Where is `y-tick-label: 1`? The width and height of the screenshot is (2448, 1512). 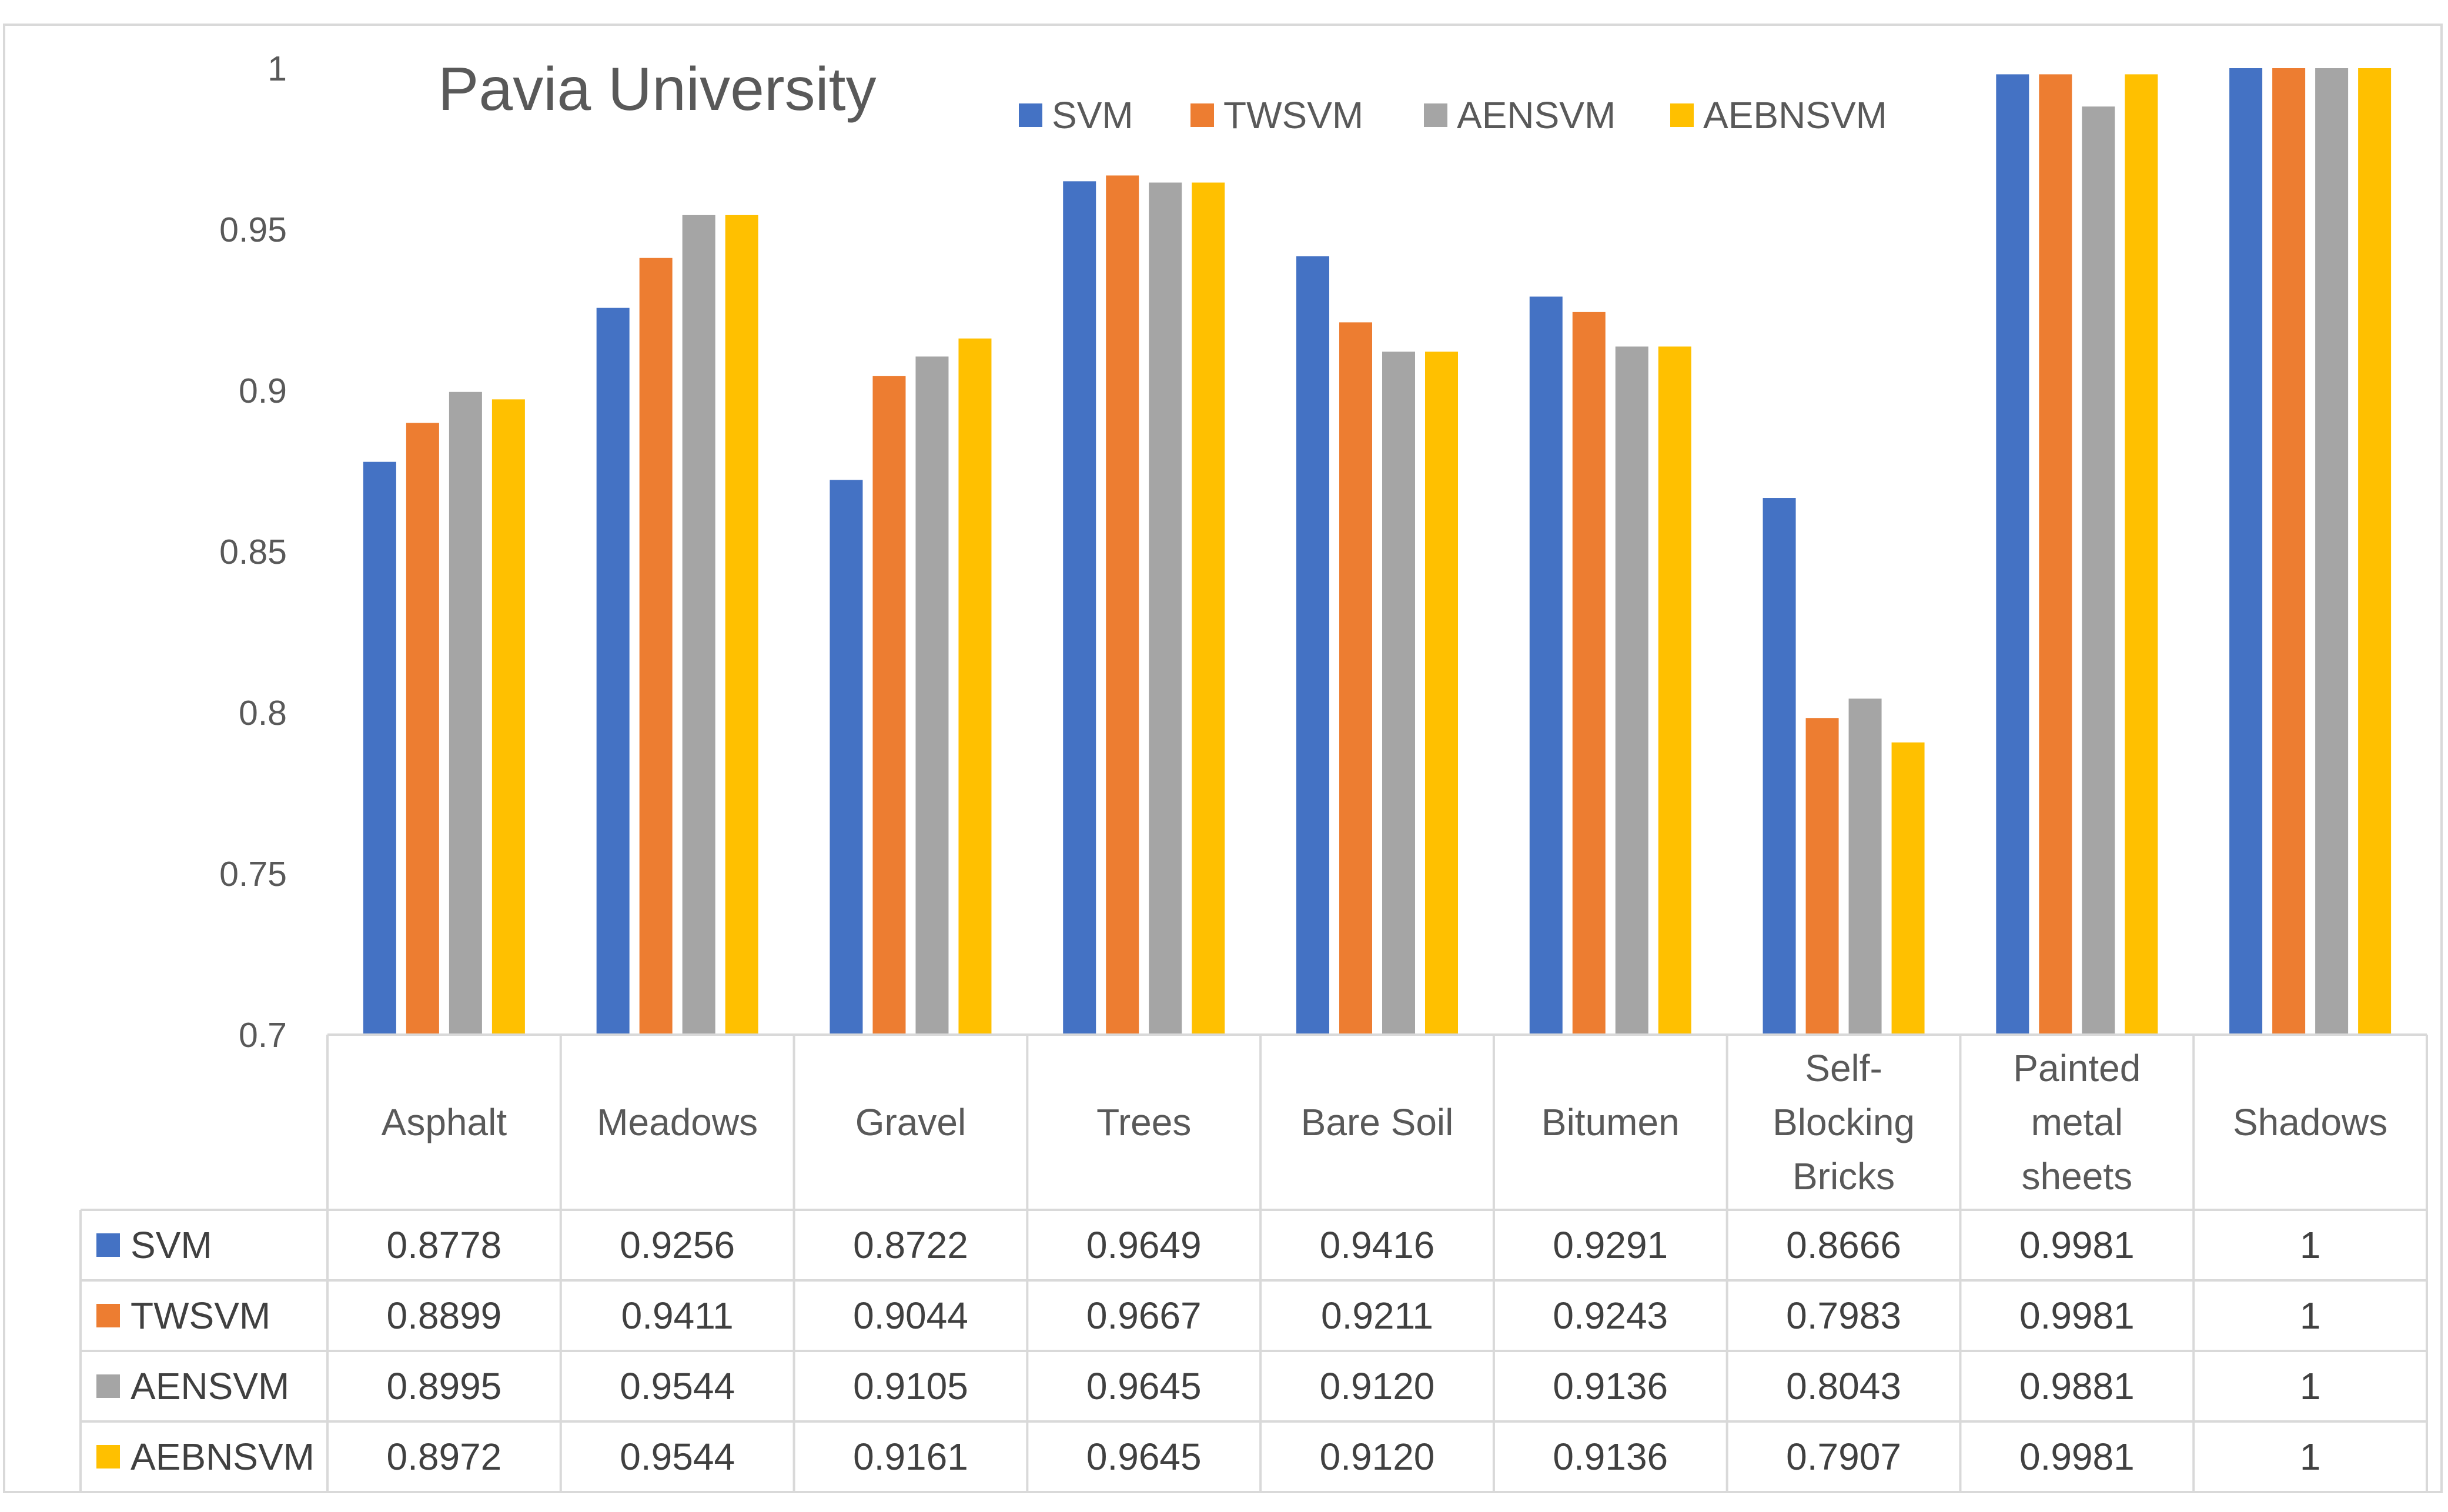 y-tick-label: 1 is located at coordinates (277, 69).